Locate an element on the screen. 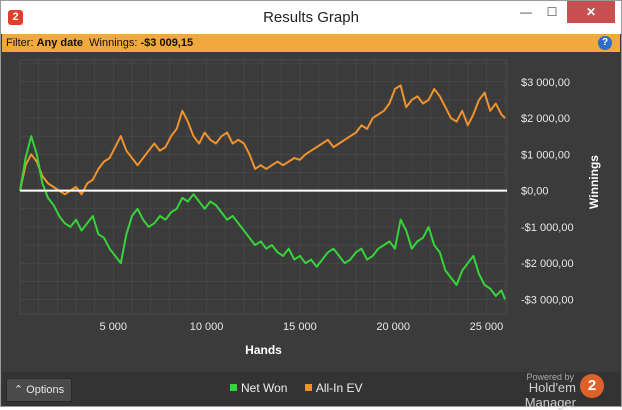 The image size is (622, 410). window-title: Results Graph is located at coordinates (311, 17).